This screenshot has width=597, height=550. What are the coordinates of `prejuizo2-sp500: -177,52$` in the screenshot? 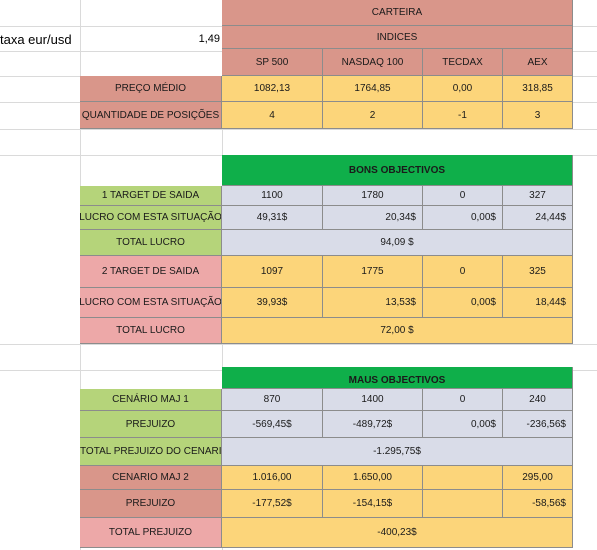 It's located at (272, 504).